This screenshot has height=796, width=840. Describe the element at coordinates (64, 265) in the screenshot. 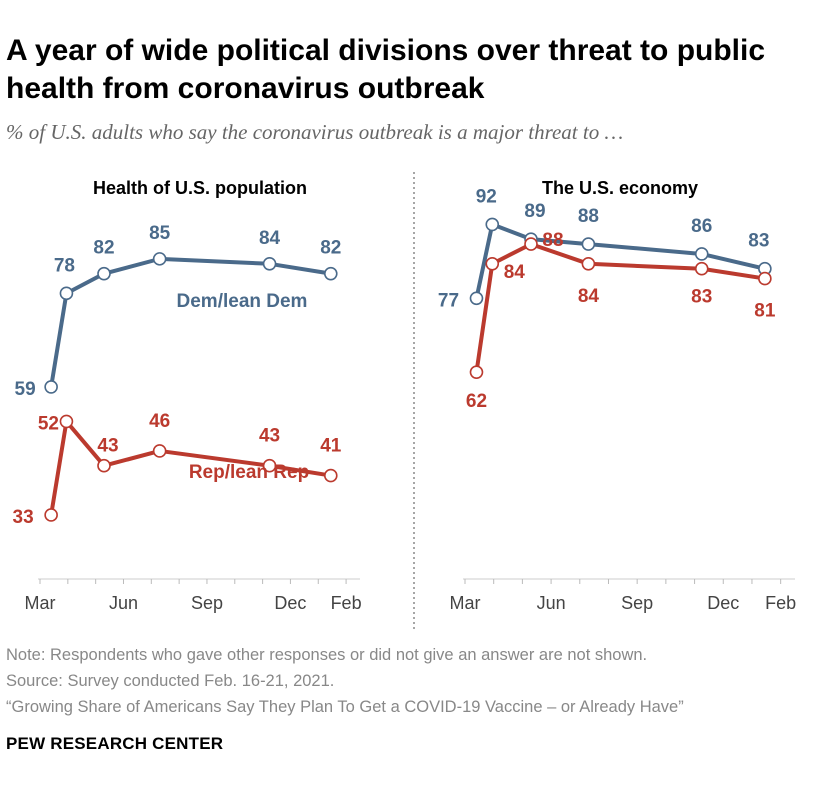

I see `data-label-dem-health: 78` at that location.